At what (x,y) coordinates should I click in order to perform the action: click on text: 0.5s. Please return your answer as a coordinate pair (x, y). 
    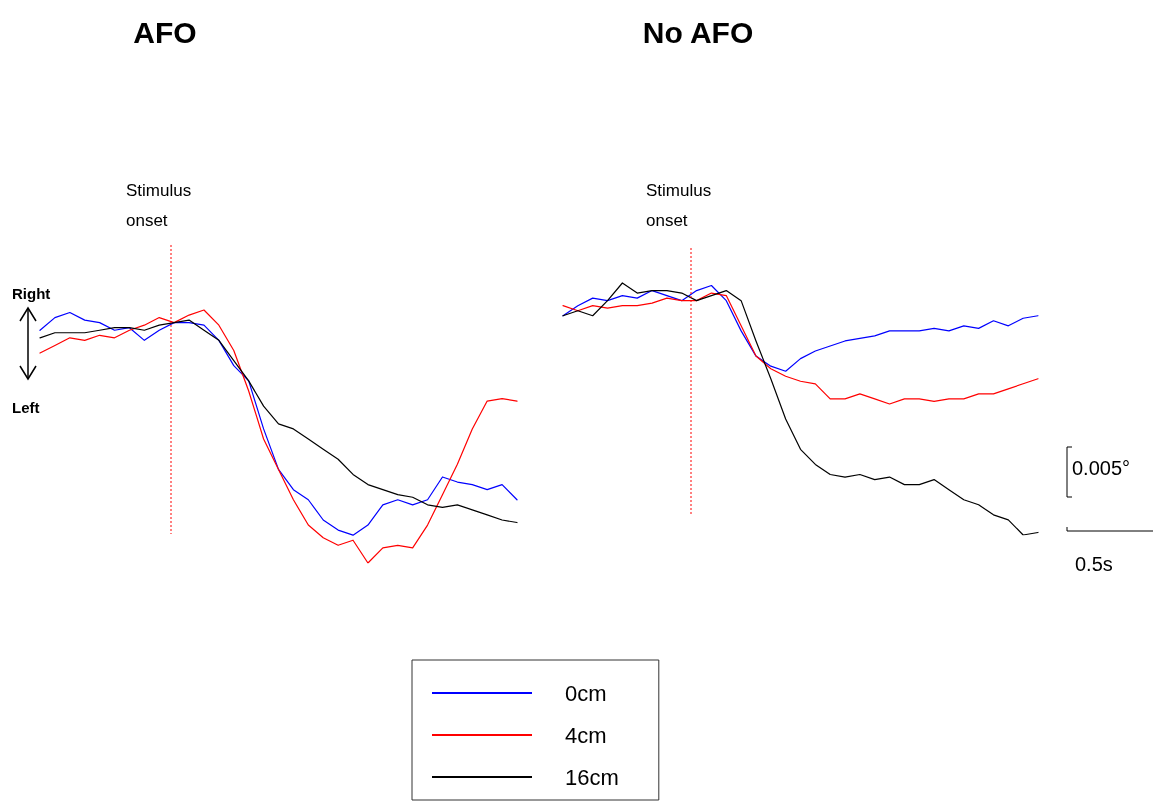
    Looking at the image, I should click on (1094, 564).